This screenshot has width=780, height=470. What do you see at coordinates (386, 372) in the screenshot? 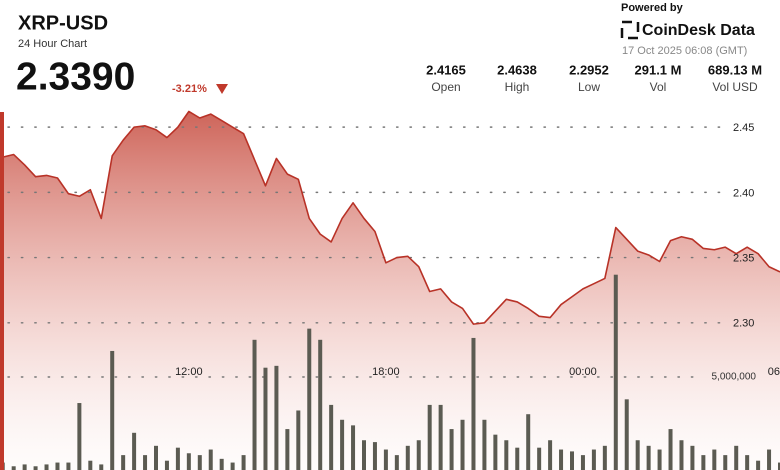
I see `x-tick-label: 18:00` at bounding box center [386, 372].